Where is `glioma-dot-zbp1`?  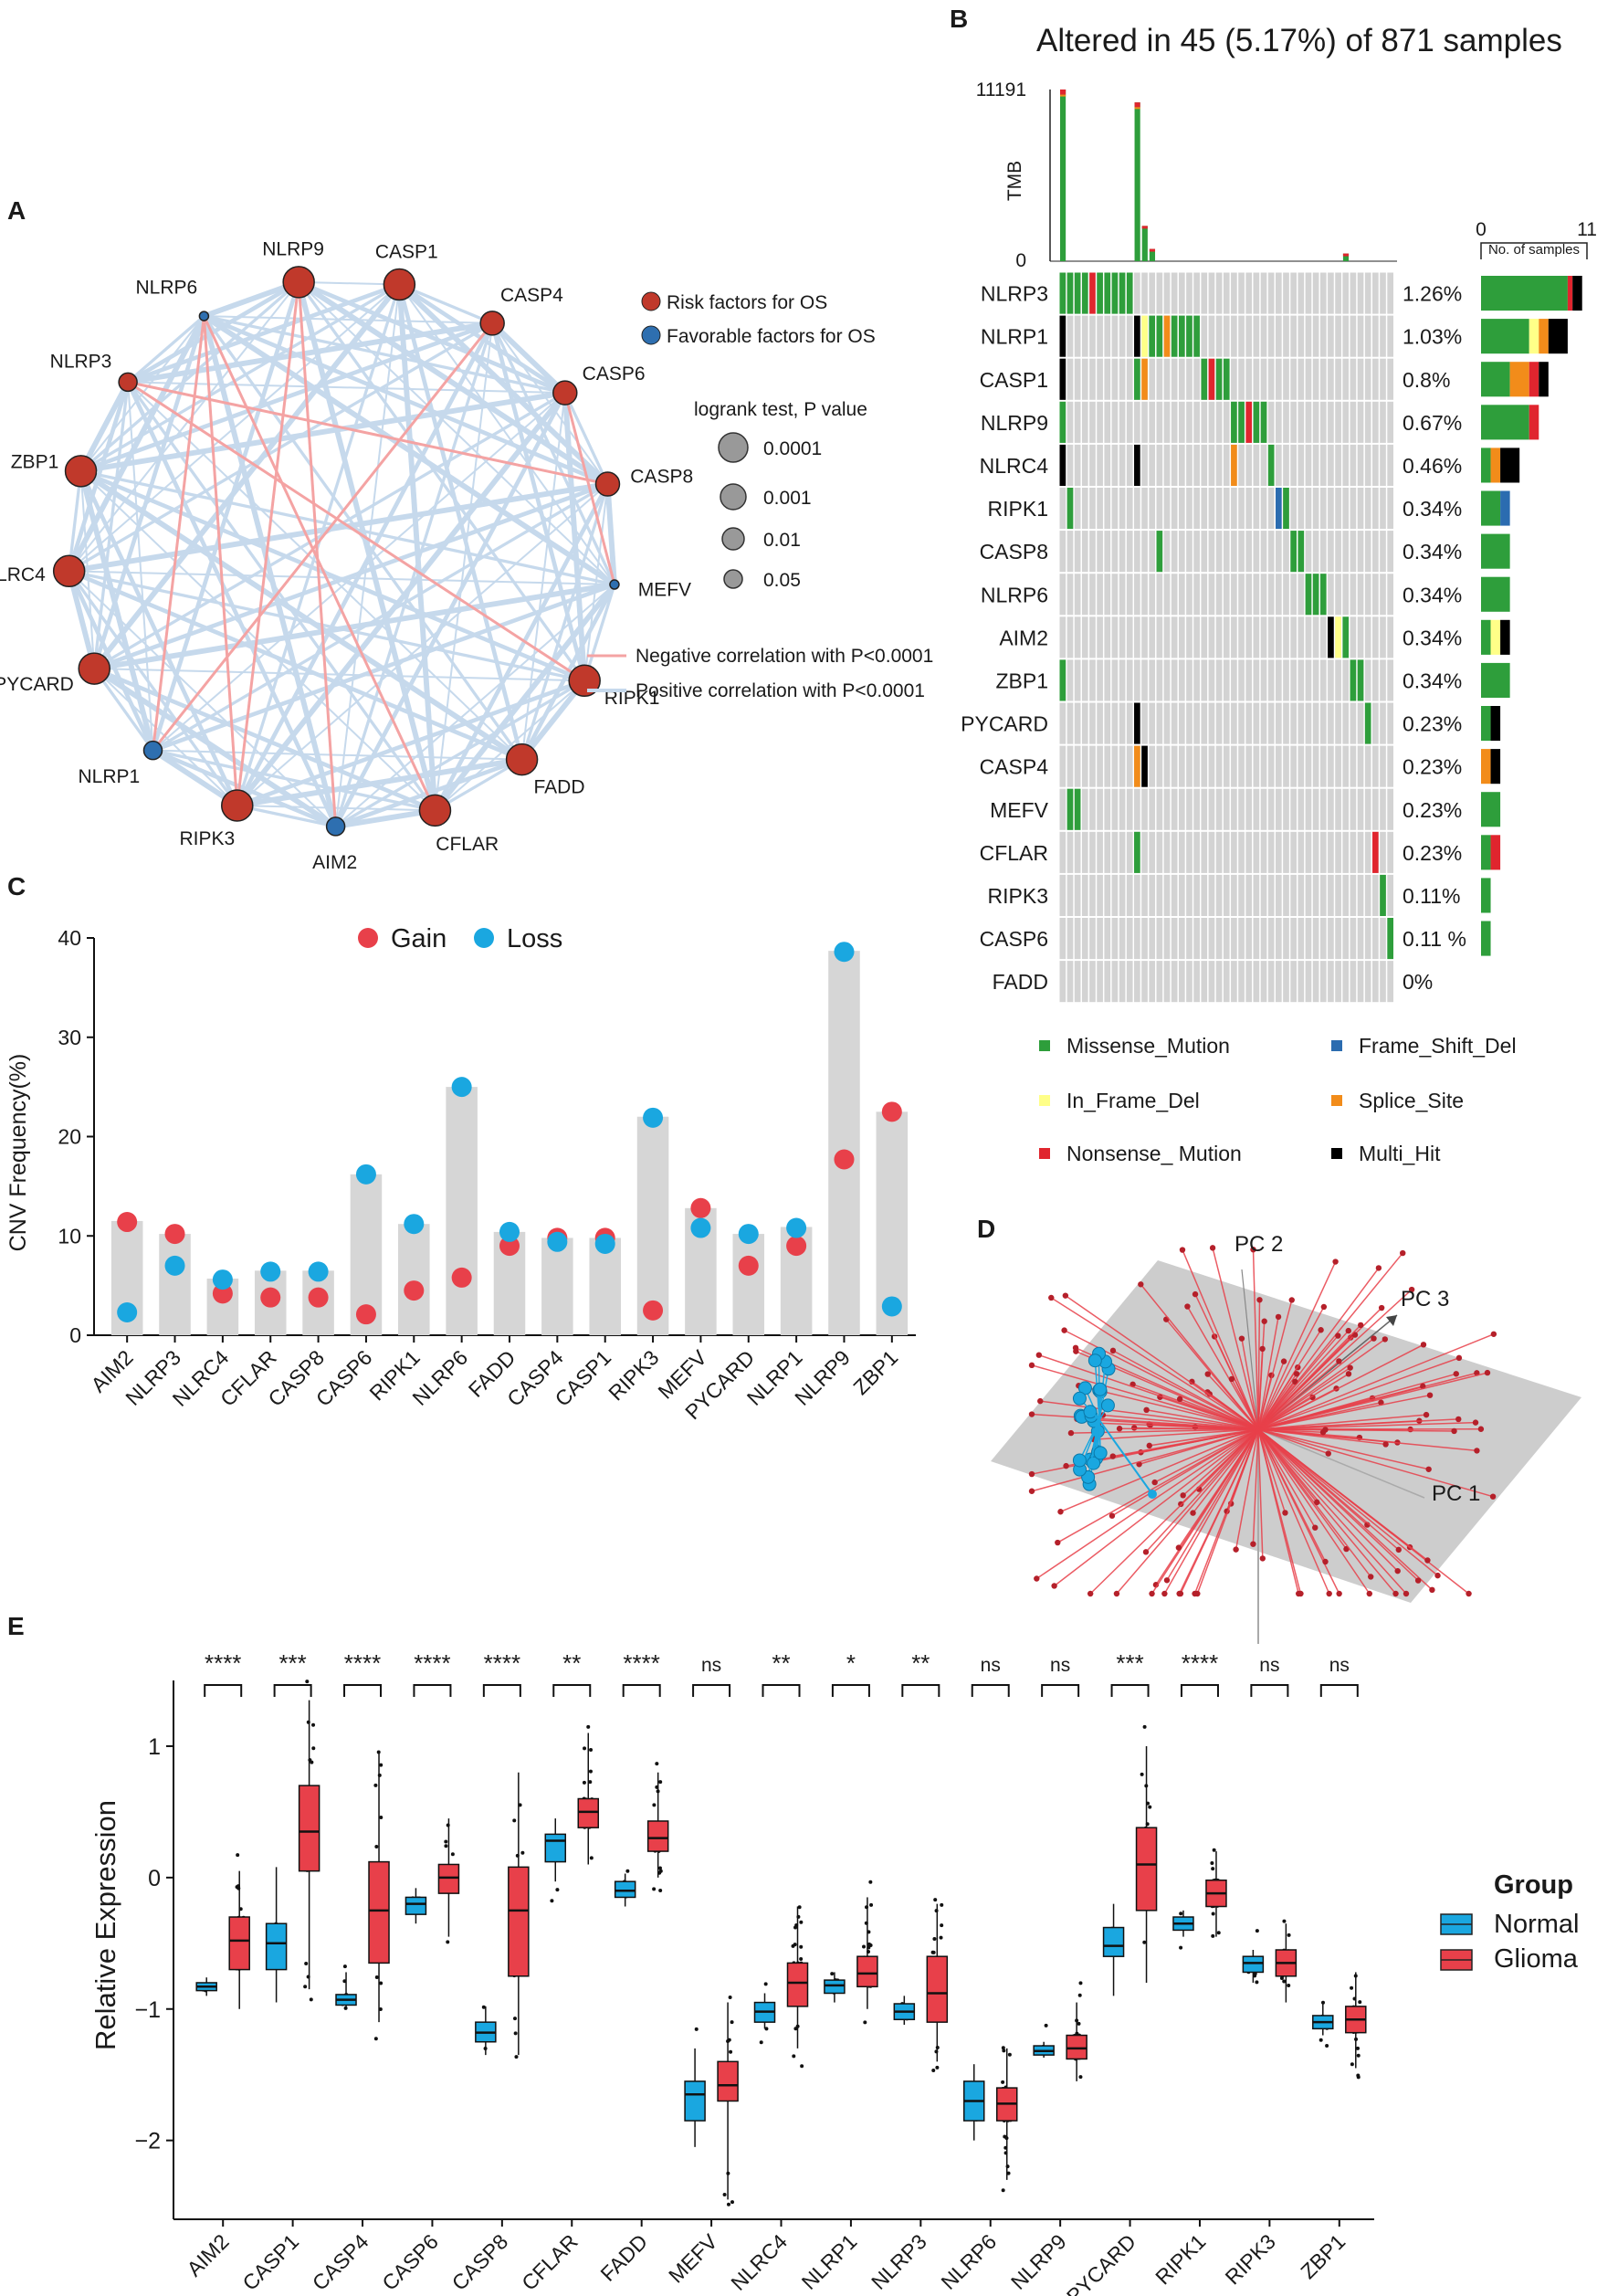
glioma-dot-zbp1 is located at coordinates (1352, 1988).